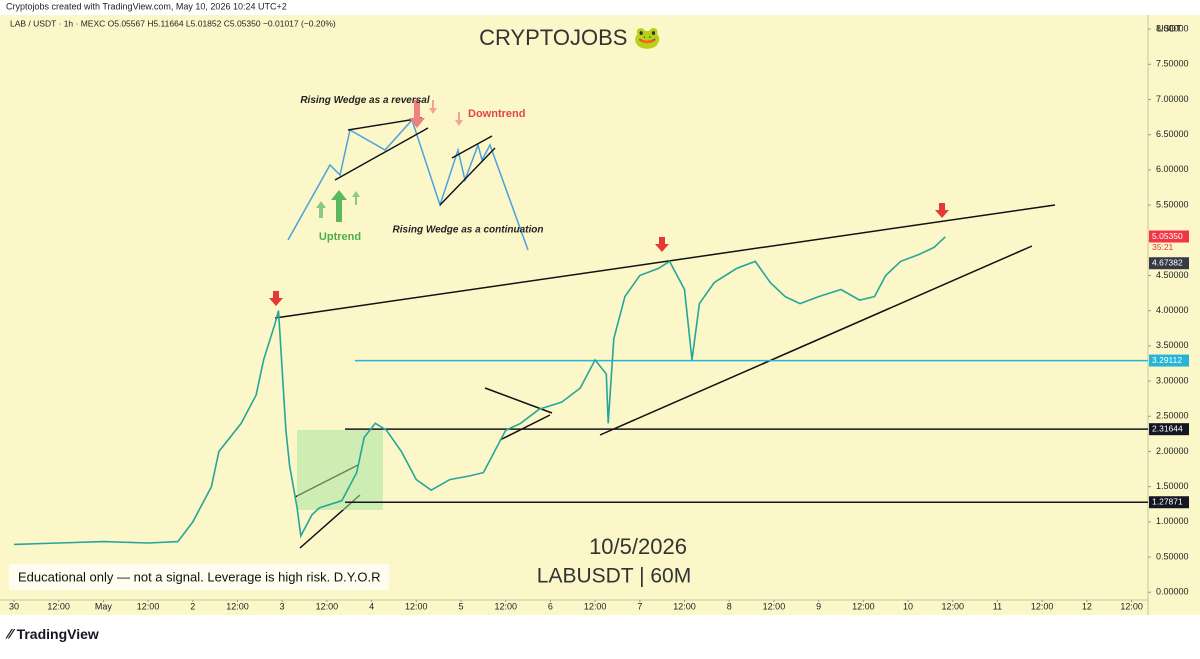  I want to click on x-tick-label: 4, so click(371, 606).